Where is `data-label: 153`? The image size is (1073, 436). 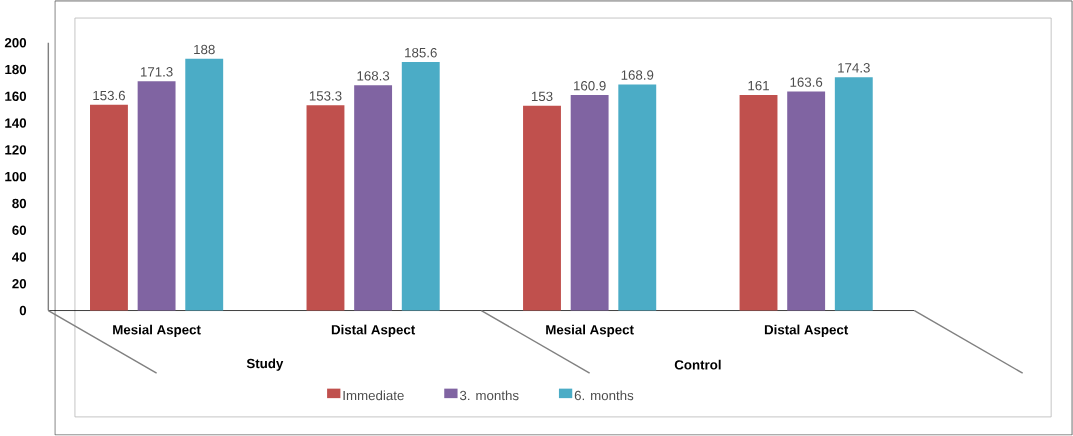
data-label: 153 is located at coordinates (542, 96).